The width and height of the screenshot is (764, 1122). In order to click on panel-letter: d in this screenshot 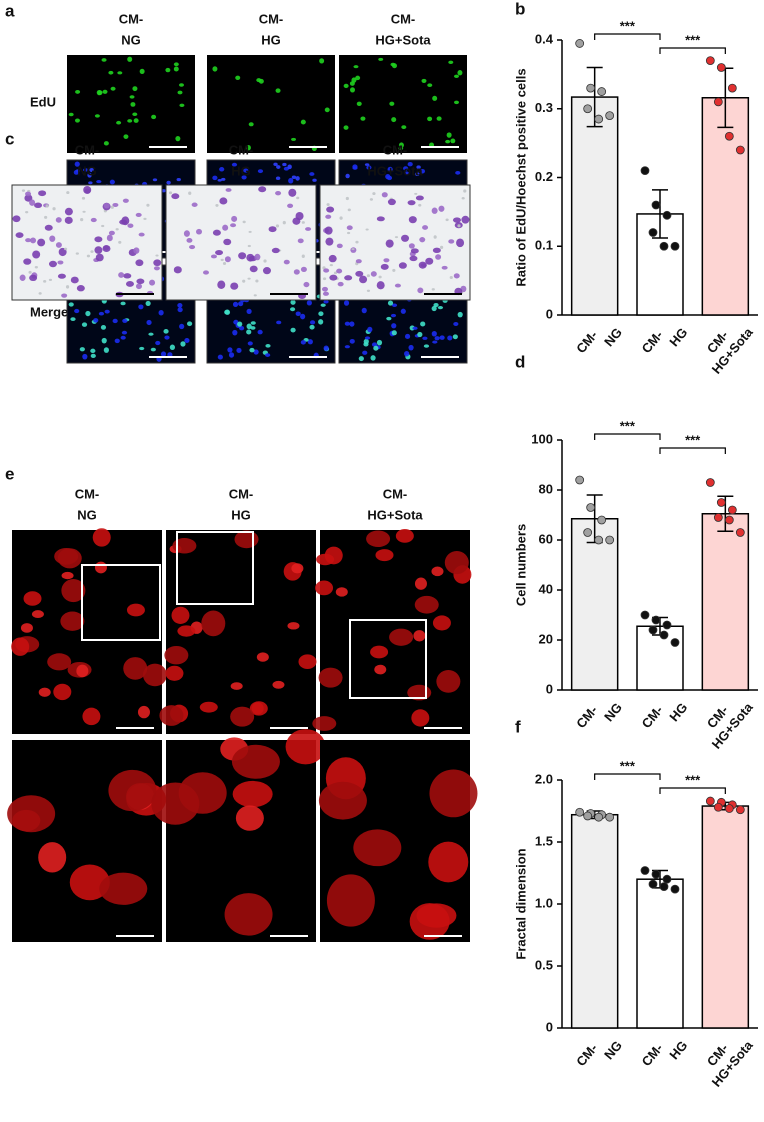, I will do `click(520, 361)`.